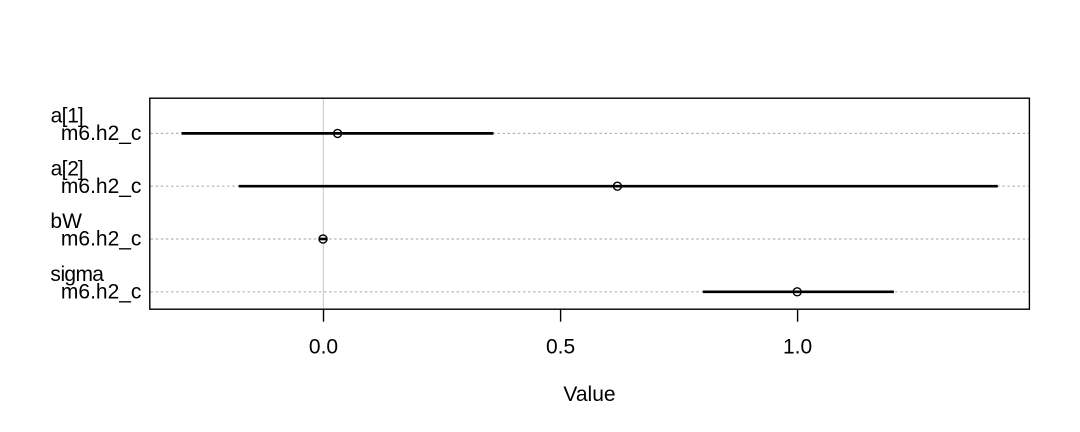 This screenshot has width=1080, height=432. I want to click on svg-text: 0.5, so click(560, 347).